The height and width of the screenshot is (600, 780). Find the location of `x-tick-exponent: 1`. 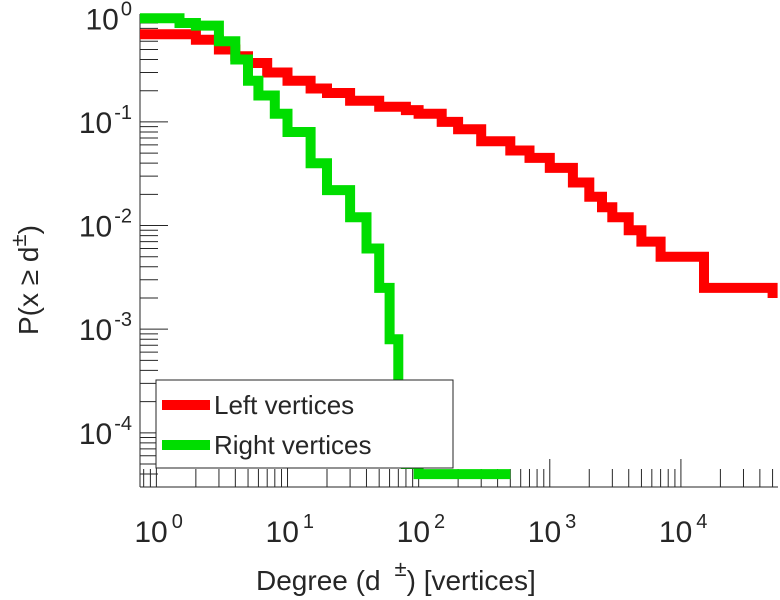

x-tick-exponent: 1 is located at coordinates (308, 522).